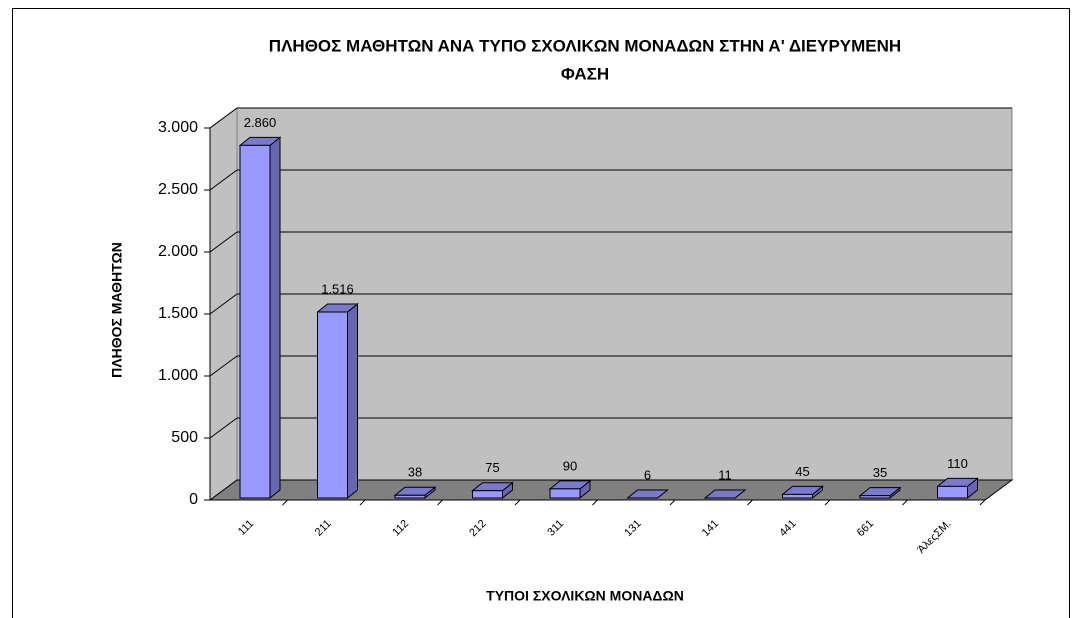 The width and height of the screenshot is (1083, 618). Describe the element at coordinates (178, 189) in the screenshot. I see `y-tick-label: 2.500` at that location.